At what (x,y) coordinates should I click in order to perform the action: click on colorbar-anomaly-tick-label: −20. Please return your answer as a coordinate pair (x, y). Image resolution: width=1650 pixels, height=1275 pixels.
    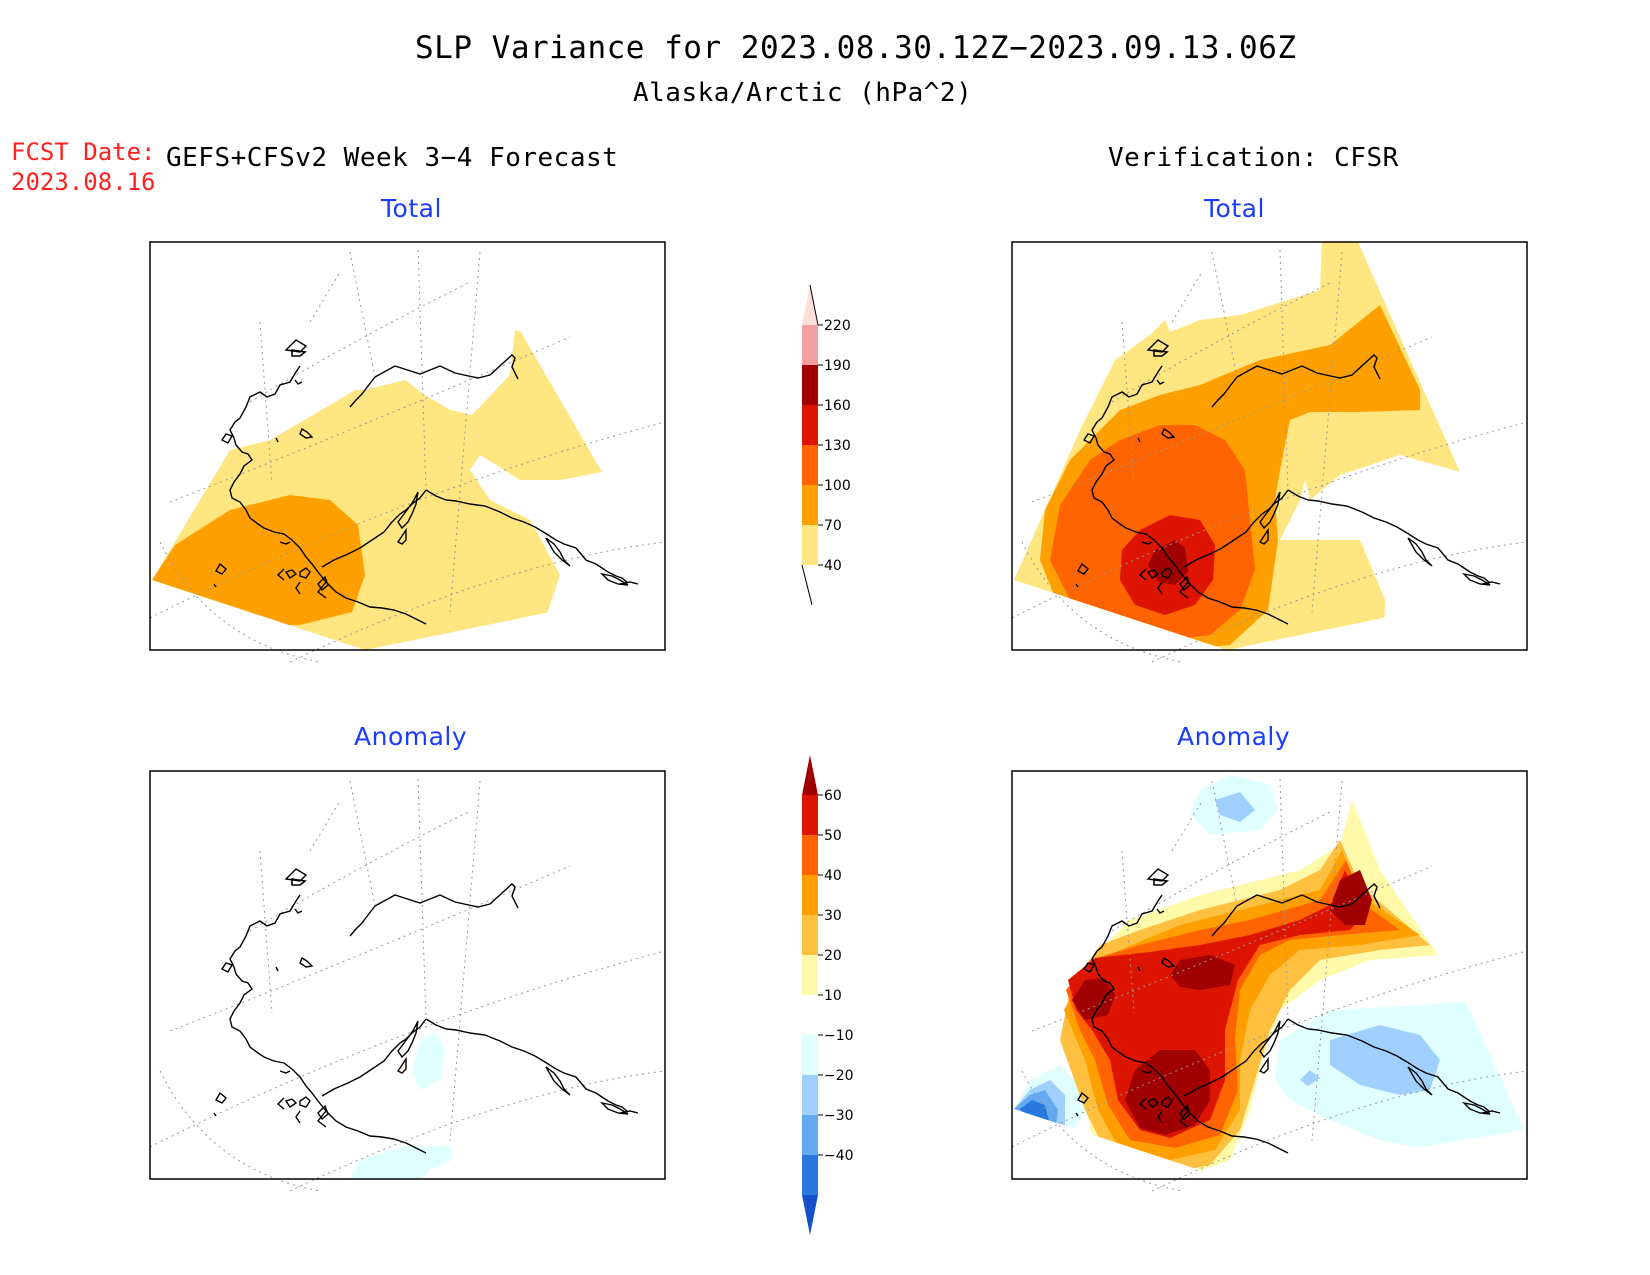
    Looking at the image, I should click on (839, 1076).